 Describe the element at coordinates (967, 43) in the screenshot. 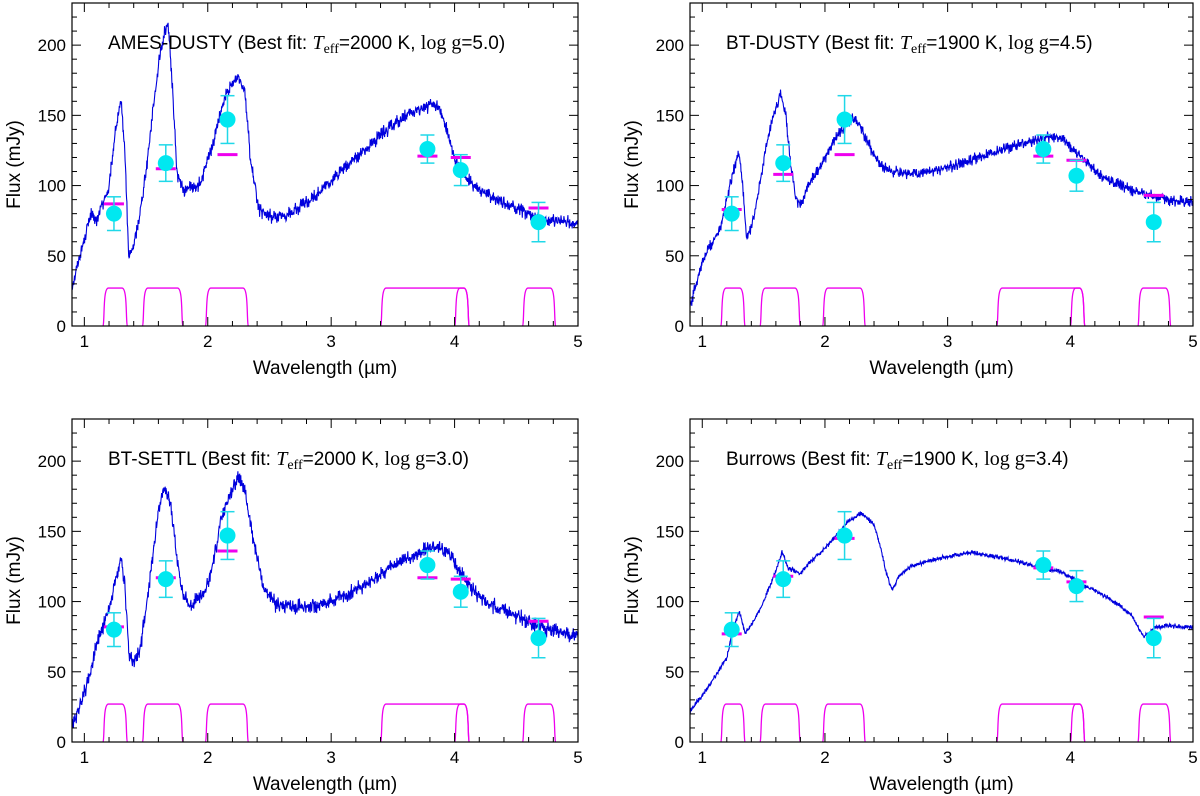

I see `teff-value: =1900 K,` at that location.